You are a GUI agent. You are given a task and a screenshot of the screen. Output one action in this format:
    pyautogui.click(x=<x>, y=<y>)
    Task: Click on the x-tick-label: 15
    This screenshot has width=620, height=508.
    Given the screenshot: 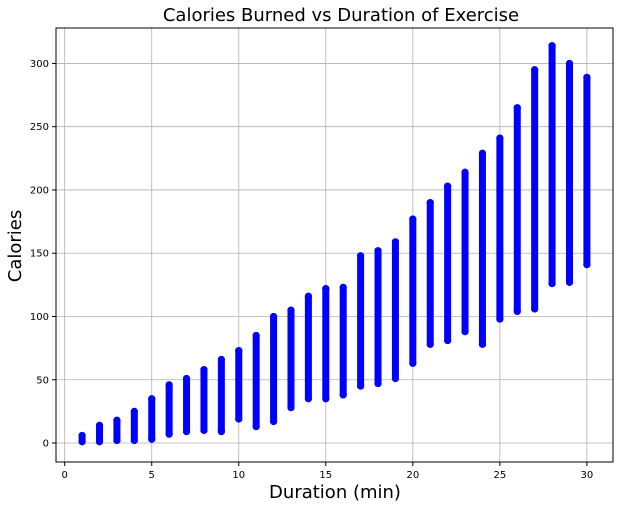 What is the action you would take?
    pyautogui.click(x=325, y=475)
    